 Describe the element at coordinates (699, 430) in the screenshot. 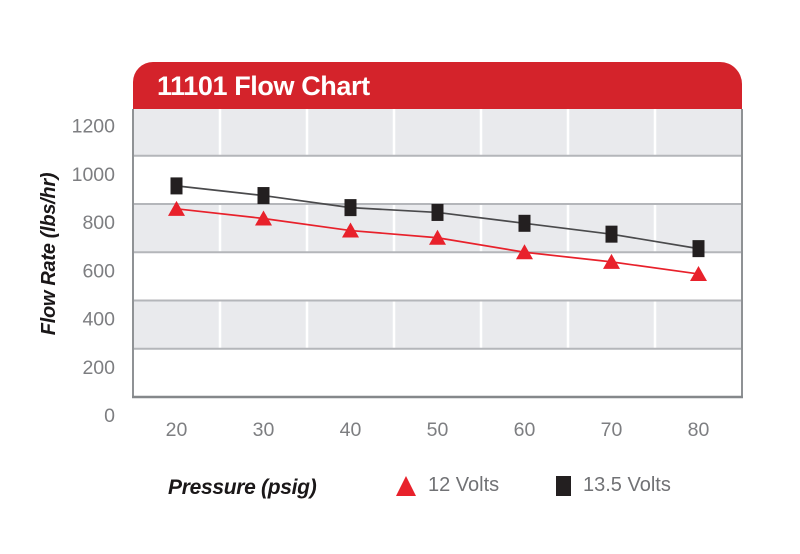

I see `x-tick-label: 80` at that location.